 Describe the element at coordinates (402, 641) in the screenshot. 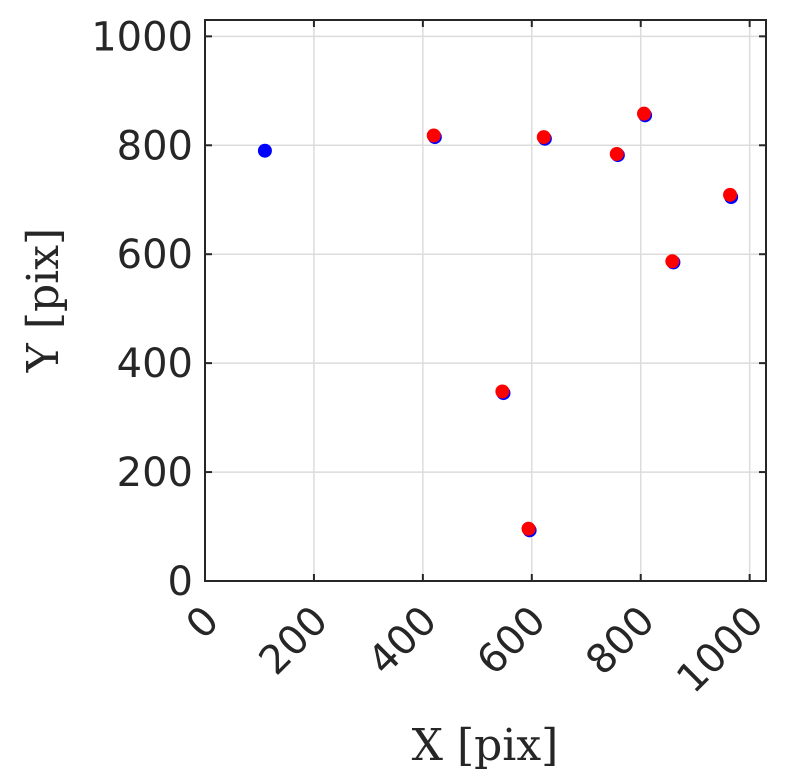

I see `x-tick-label: 400` at that location.